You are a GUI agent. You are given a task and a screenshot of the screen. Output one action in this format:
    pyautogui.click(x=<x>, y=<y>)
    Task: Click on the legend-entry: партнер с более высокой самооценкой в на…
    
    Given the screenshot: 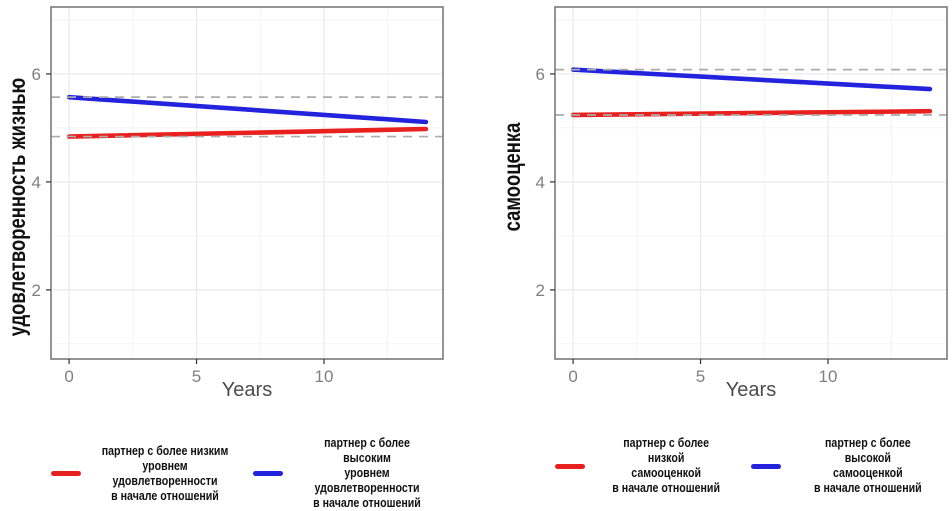 What is the action you would take?
    pyautogui.click(x=849, y=466)
    